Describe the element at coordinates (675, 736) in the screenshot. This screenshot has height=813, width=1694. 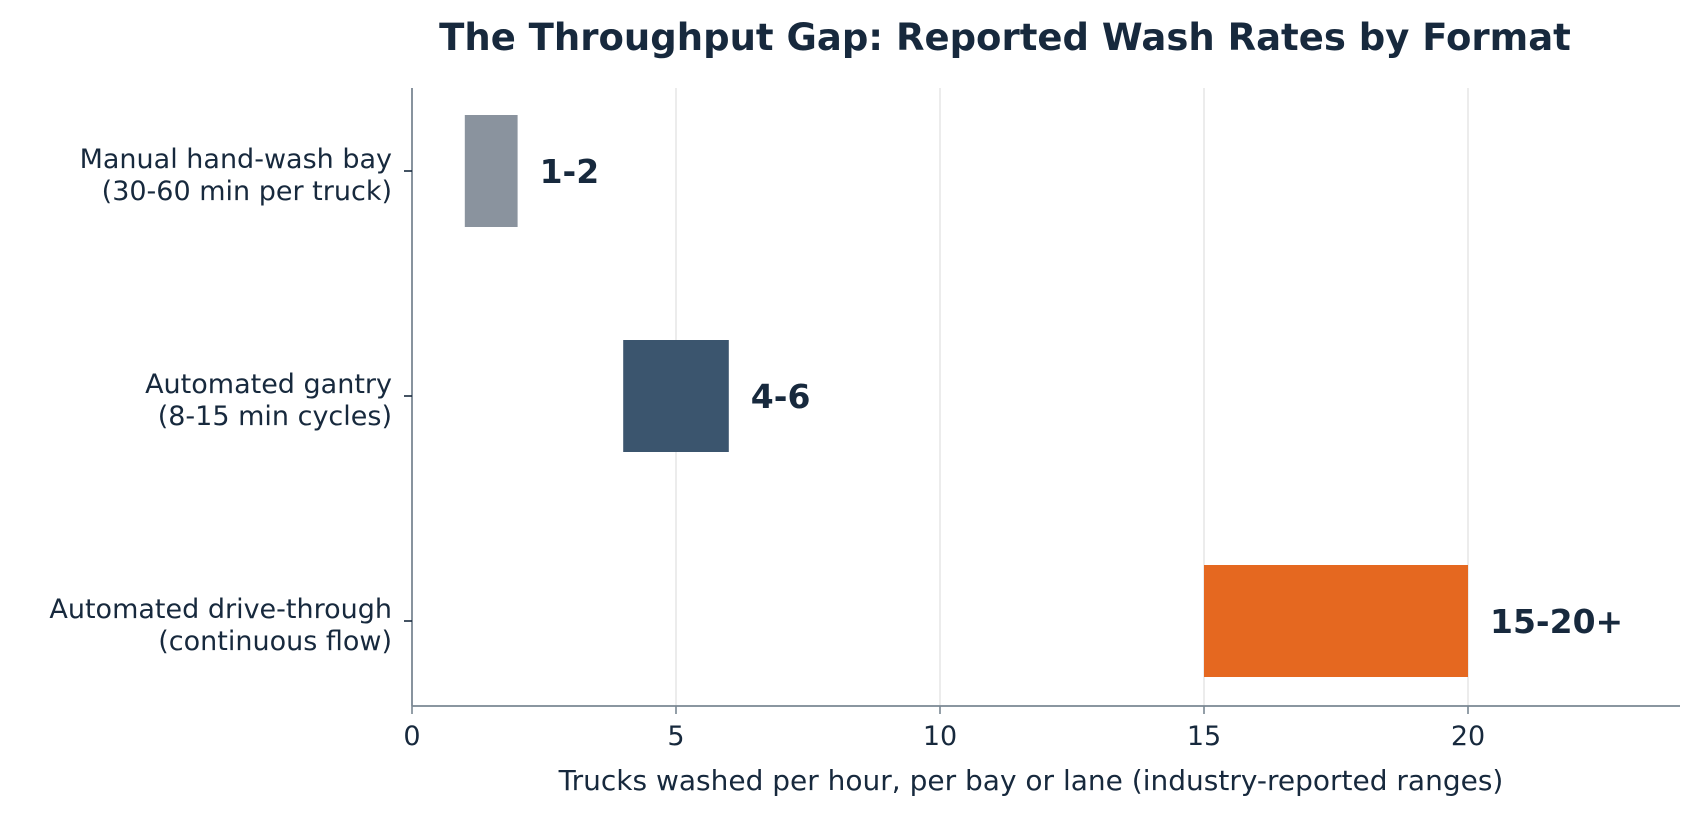
I see `x-tick-label-5: 5` at that location.